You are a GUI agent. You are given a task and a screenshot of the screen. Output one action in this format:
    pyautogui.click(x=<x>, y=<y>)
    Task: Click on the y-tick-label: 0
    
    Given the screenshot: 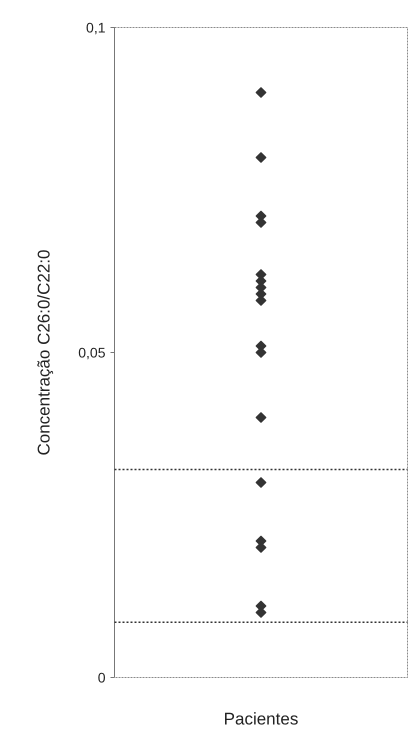 What is the action you would take?
    pyautogui.click(x=102, y=678)
    